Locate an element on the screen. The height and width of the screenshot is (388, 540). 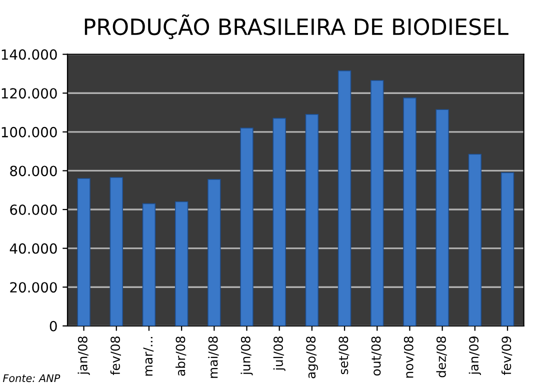
x-tick-label: abr/08 is located at coordinates (181, 356).